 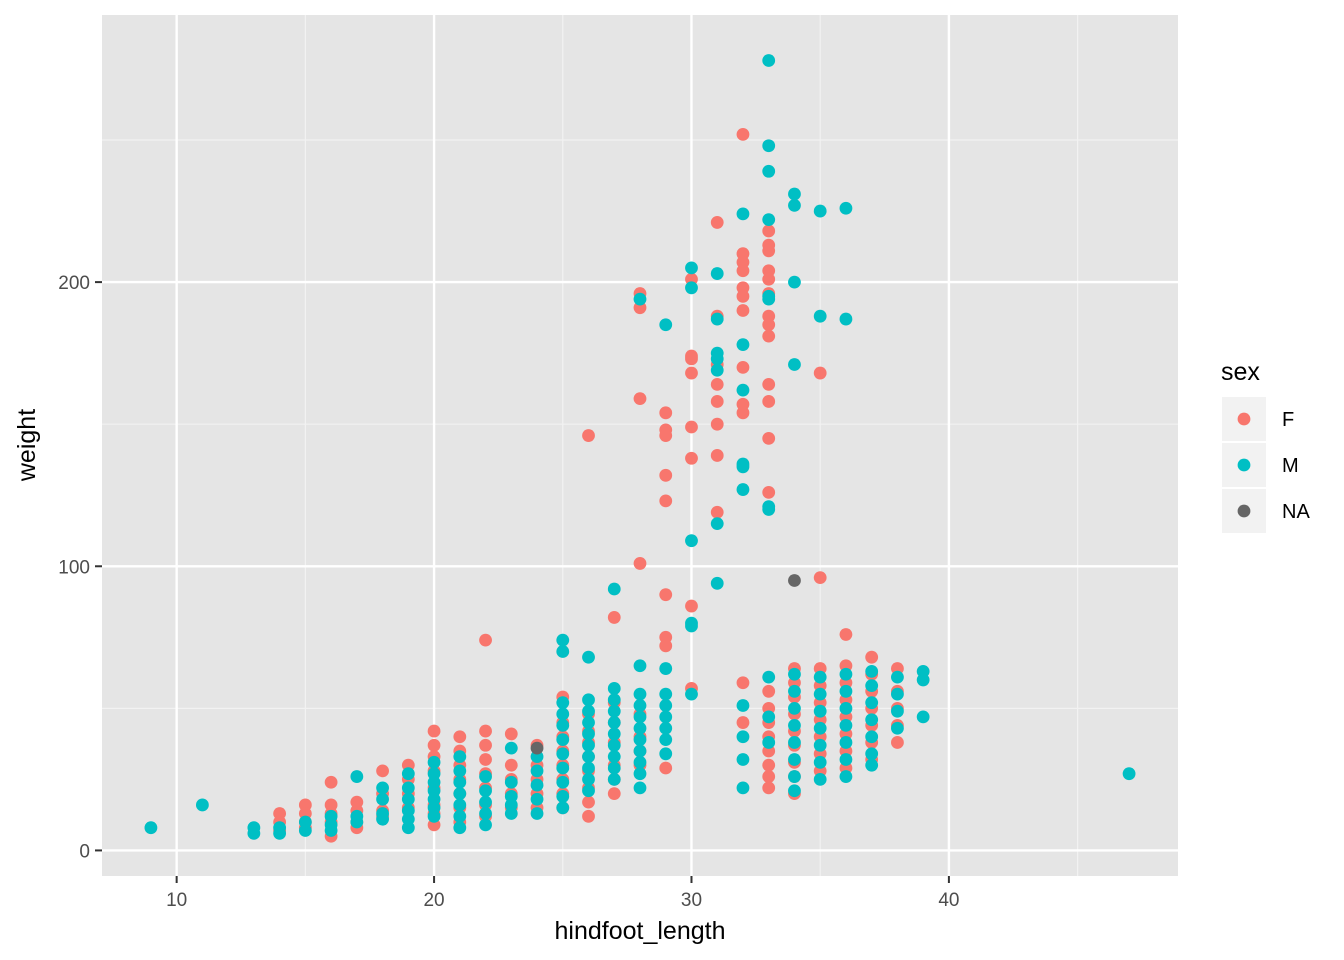 I want to click on y-axis: 0 100 200, so click(x=80, y=567).